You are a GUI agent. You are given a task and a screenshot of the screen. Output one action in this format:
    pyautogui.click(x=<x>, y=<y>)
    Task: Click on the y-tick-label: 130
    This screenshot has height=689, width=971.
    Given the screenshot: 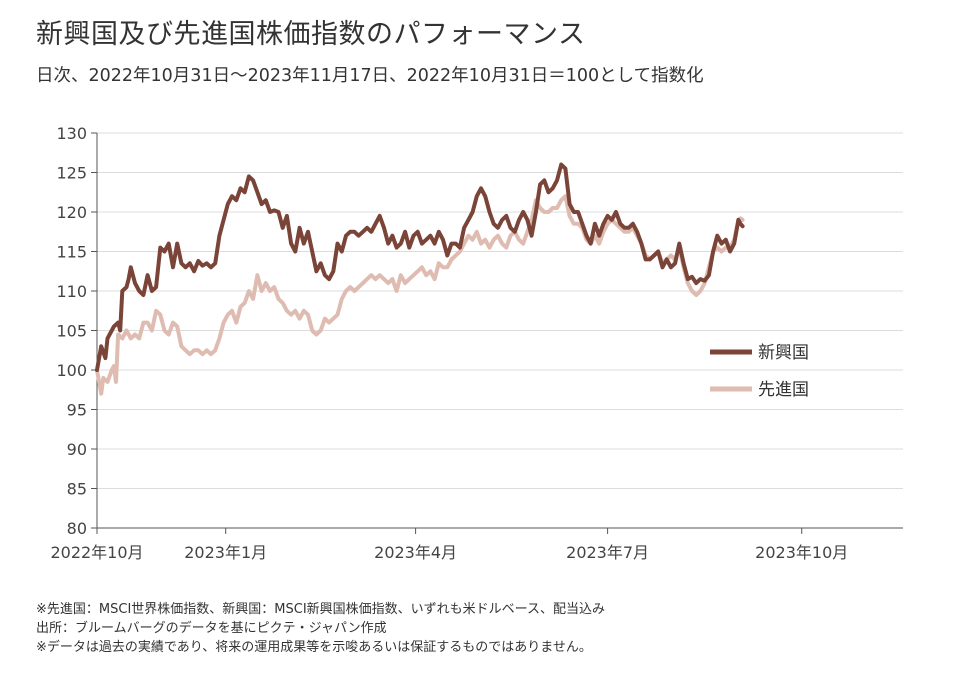 What is the action you would take?
    pyautogui.click(x=71, y=133)
    